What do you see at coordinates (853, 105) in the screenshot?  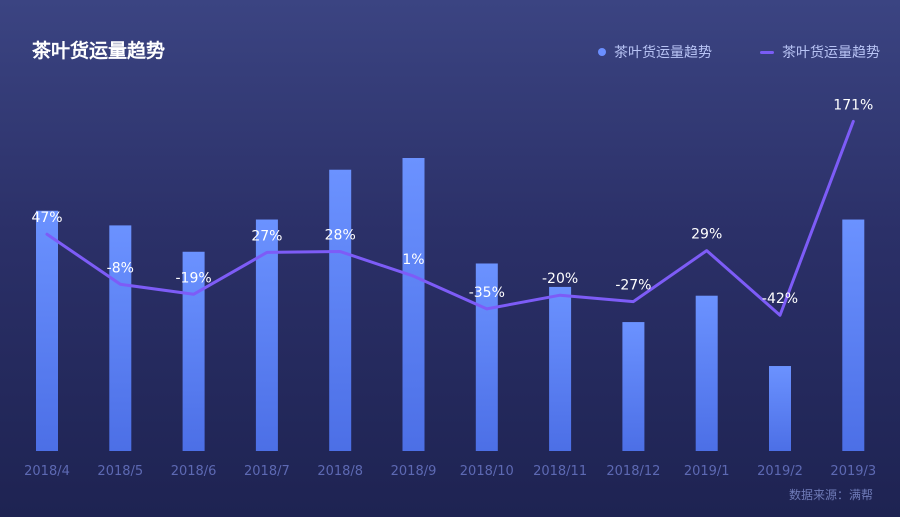 I see `line-data-label: 171%` at bounding box center [853, 105].